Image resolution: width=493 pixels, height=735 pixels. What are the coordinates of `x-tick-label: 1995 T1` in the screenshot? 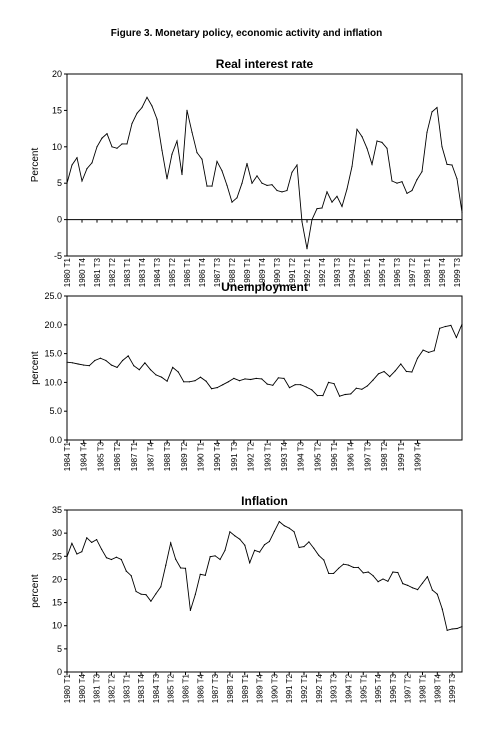 It's located at (363, 688).